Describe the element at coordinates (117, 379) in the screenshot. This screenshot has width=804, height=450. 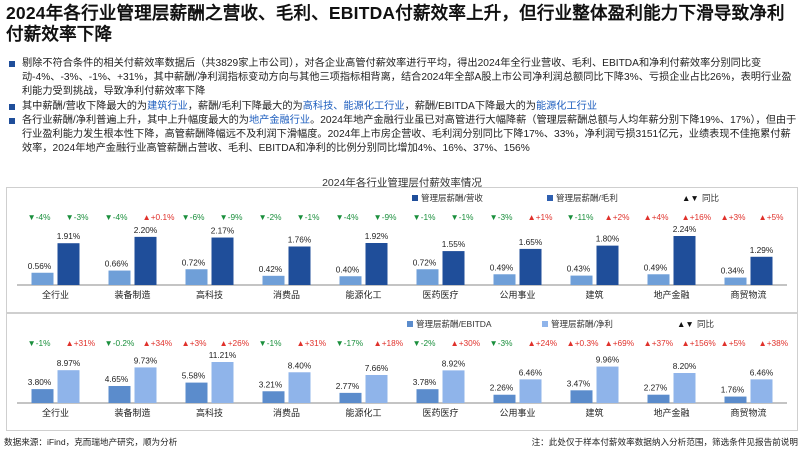
I see `data-label-a: 4.65%` at that location.